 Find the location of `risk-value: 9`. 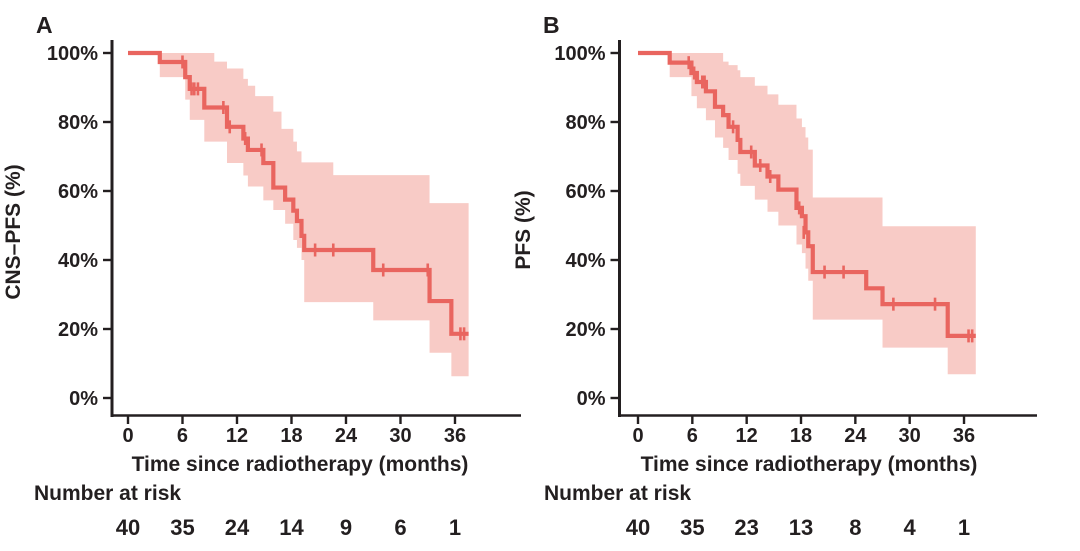

risk-value: 9 is located at coordinates (346, 527).